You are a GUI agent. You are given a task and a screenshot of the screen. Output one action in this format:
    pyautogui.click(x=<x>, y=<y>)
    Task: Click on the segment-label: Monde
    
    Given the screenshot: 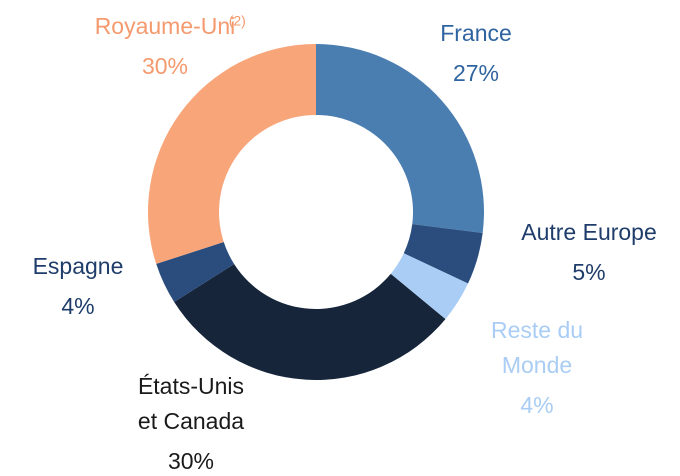 What is the action you would take?
    pyautogui.click(x=537, y=365)
    